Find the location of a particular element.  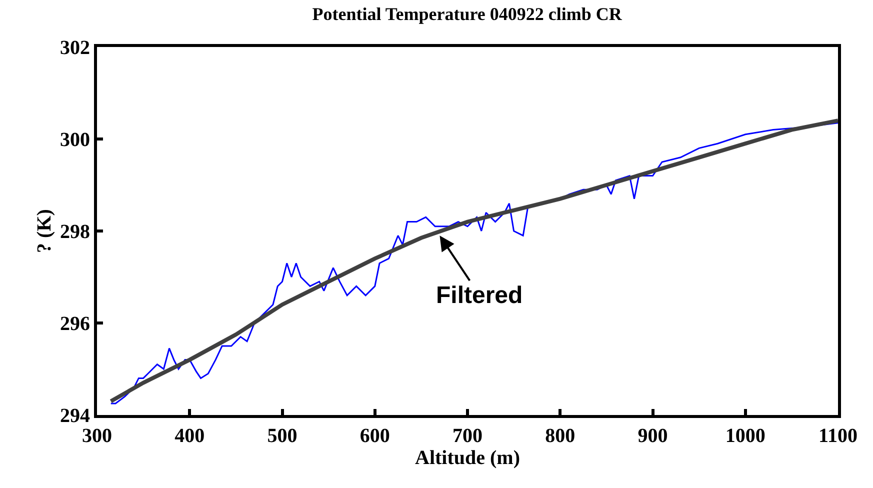

x-tick-label: 1100 is located at coordinates (838, 436).